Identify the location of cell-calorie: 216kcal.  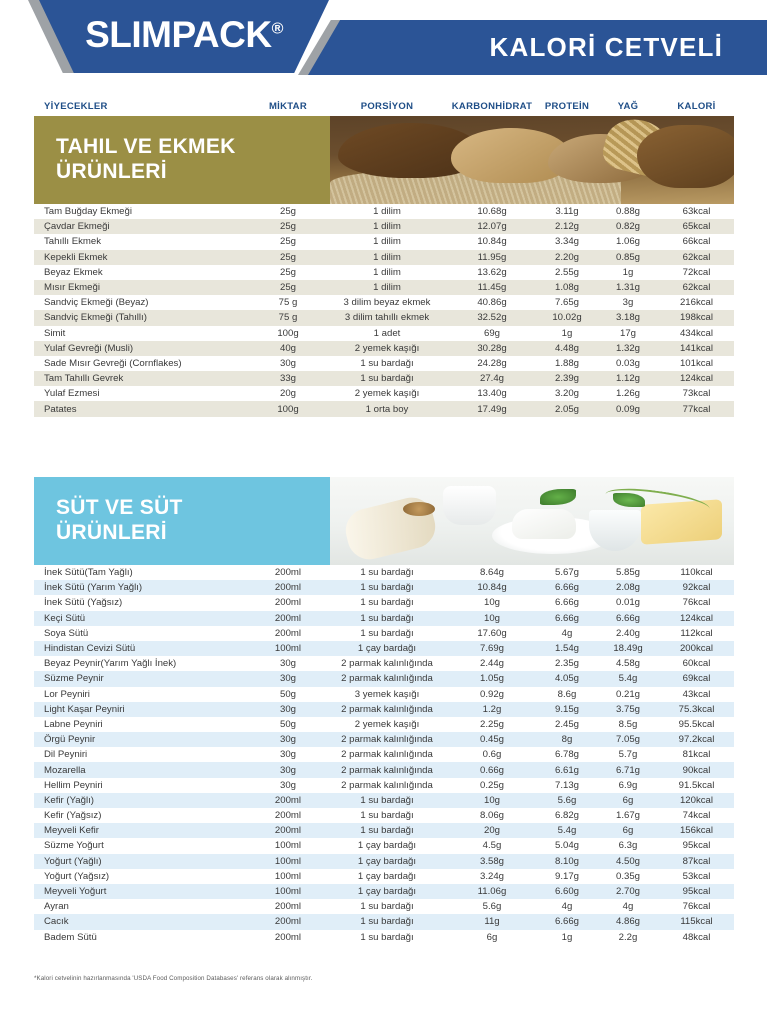
(696, 303).